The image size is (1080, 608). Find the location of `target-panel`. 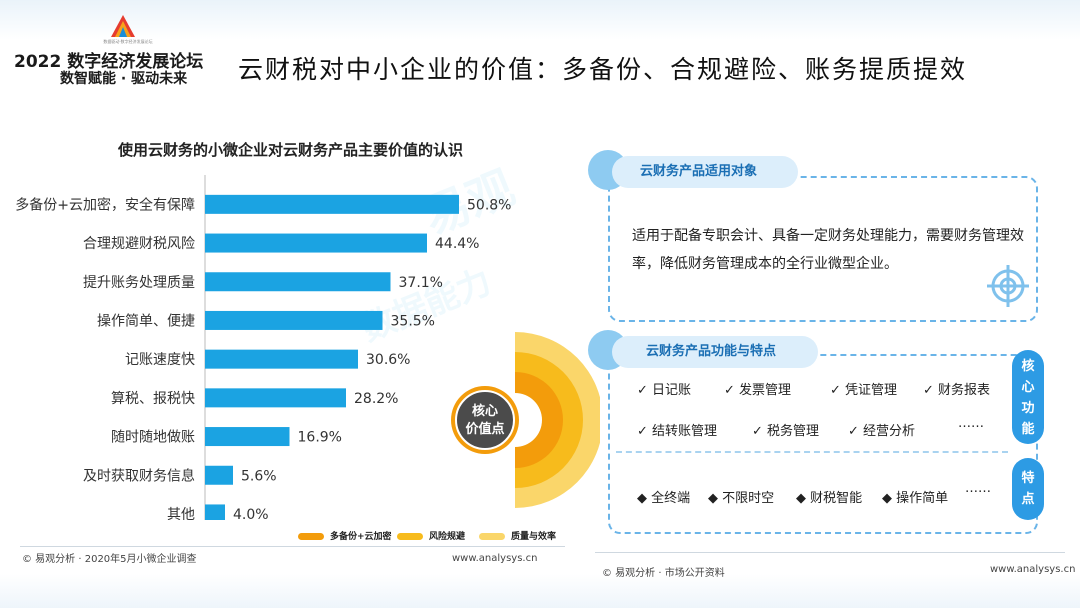

target-panel is located at coordinates (823, 249).